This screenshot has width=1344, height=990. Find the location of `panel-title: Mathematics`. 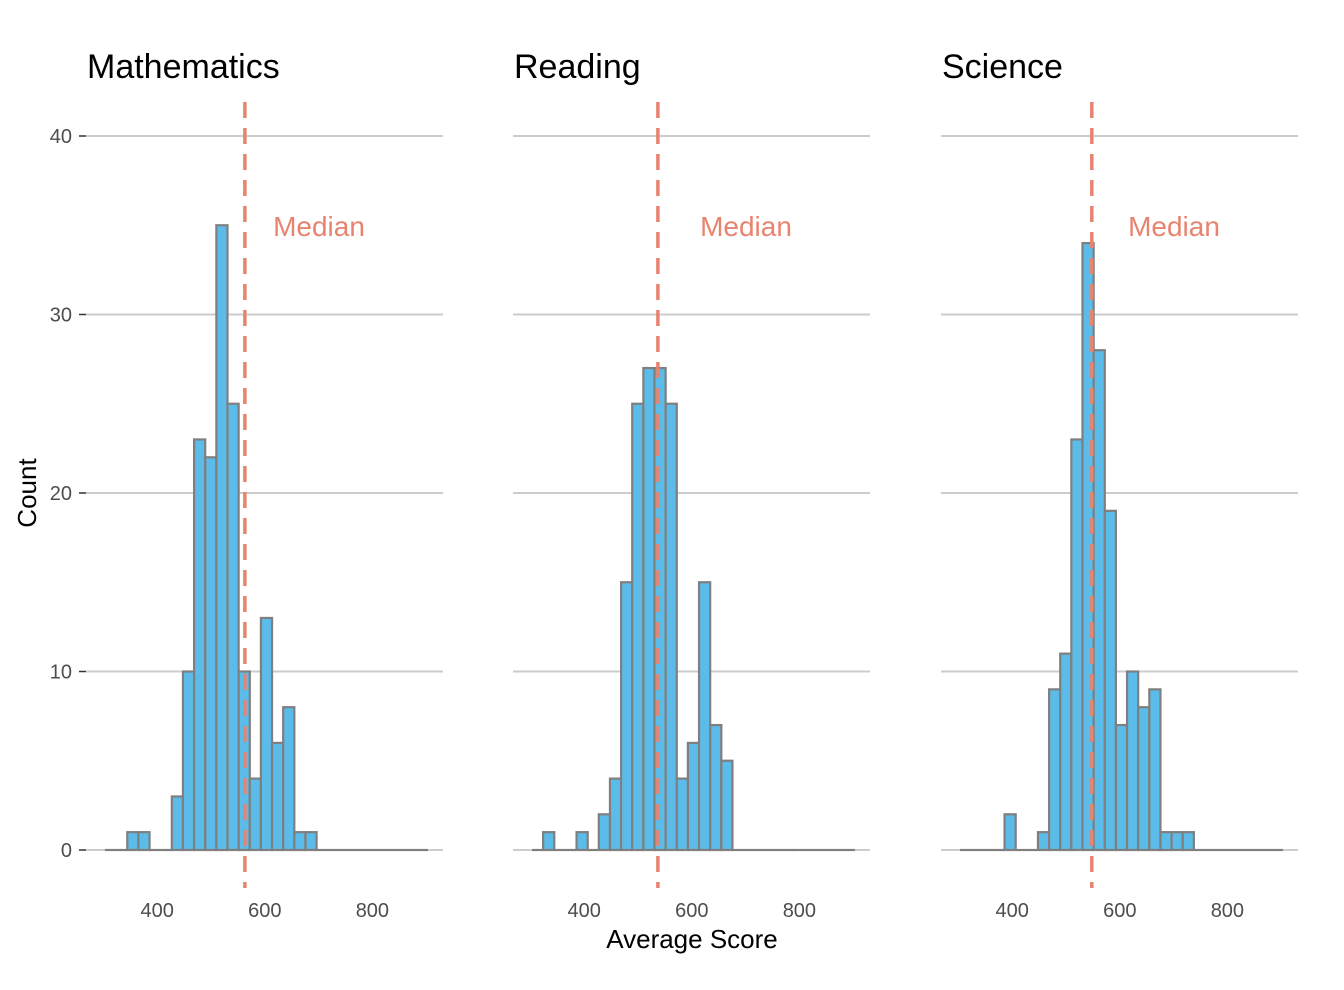

panel-title: Mathematics is located at coordinates (183, 67).